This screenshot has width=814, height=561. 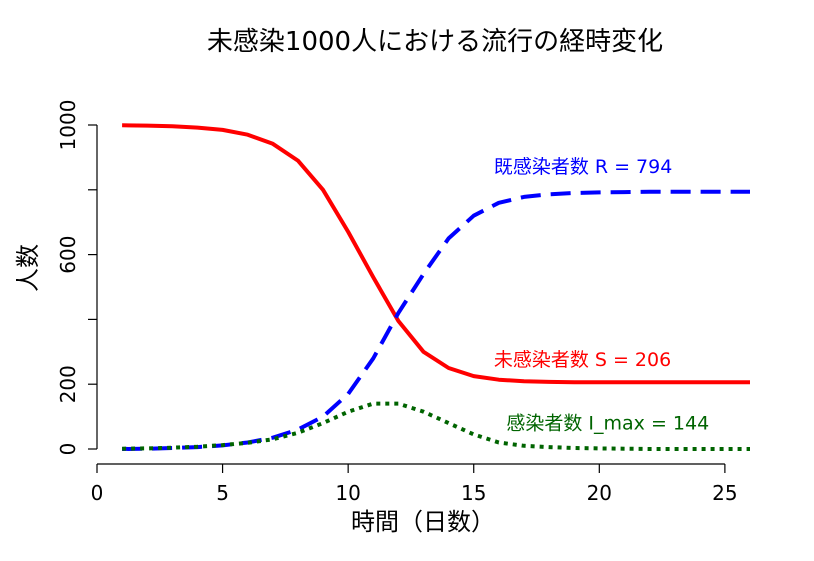 I want to click on annotation-label: 未感染者数 S = 206, so click(x=582, y=360).